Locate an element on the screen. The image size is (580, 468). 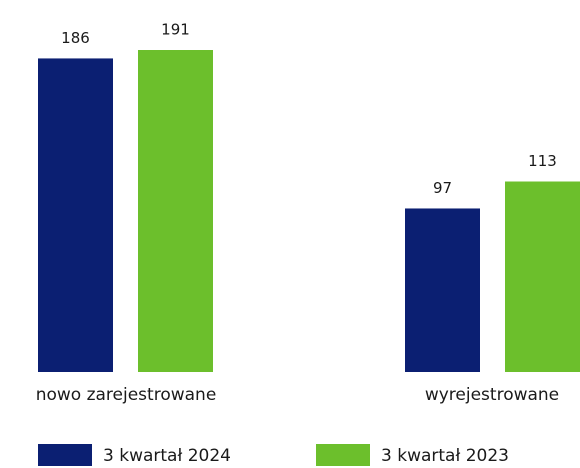
value-label: 97 is located at coordinates (442, 188).